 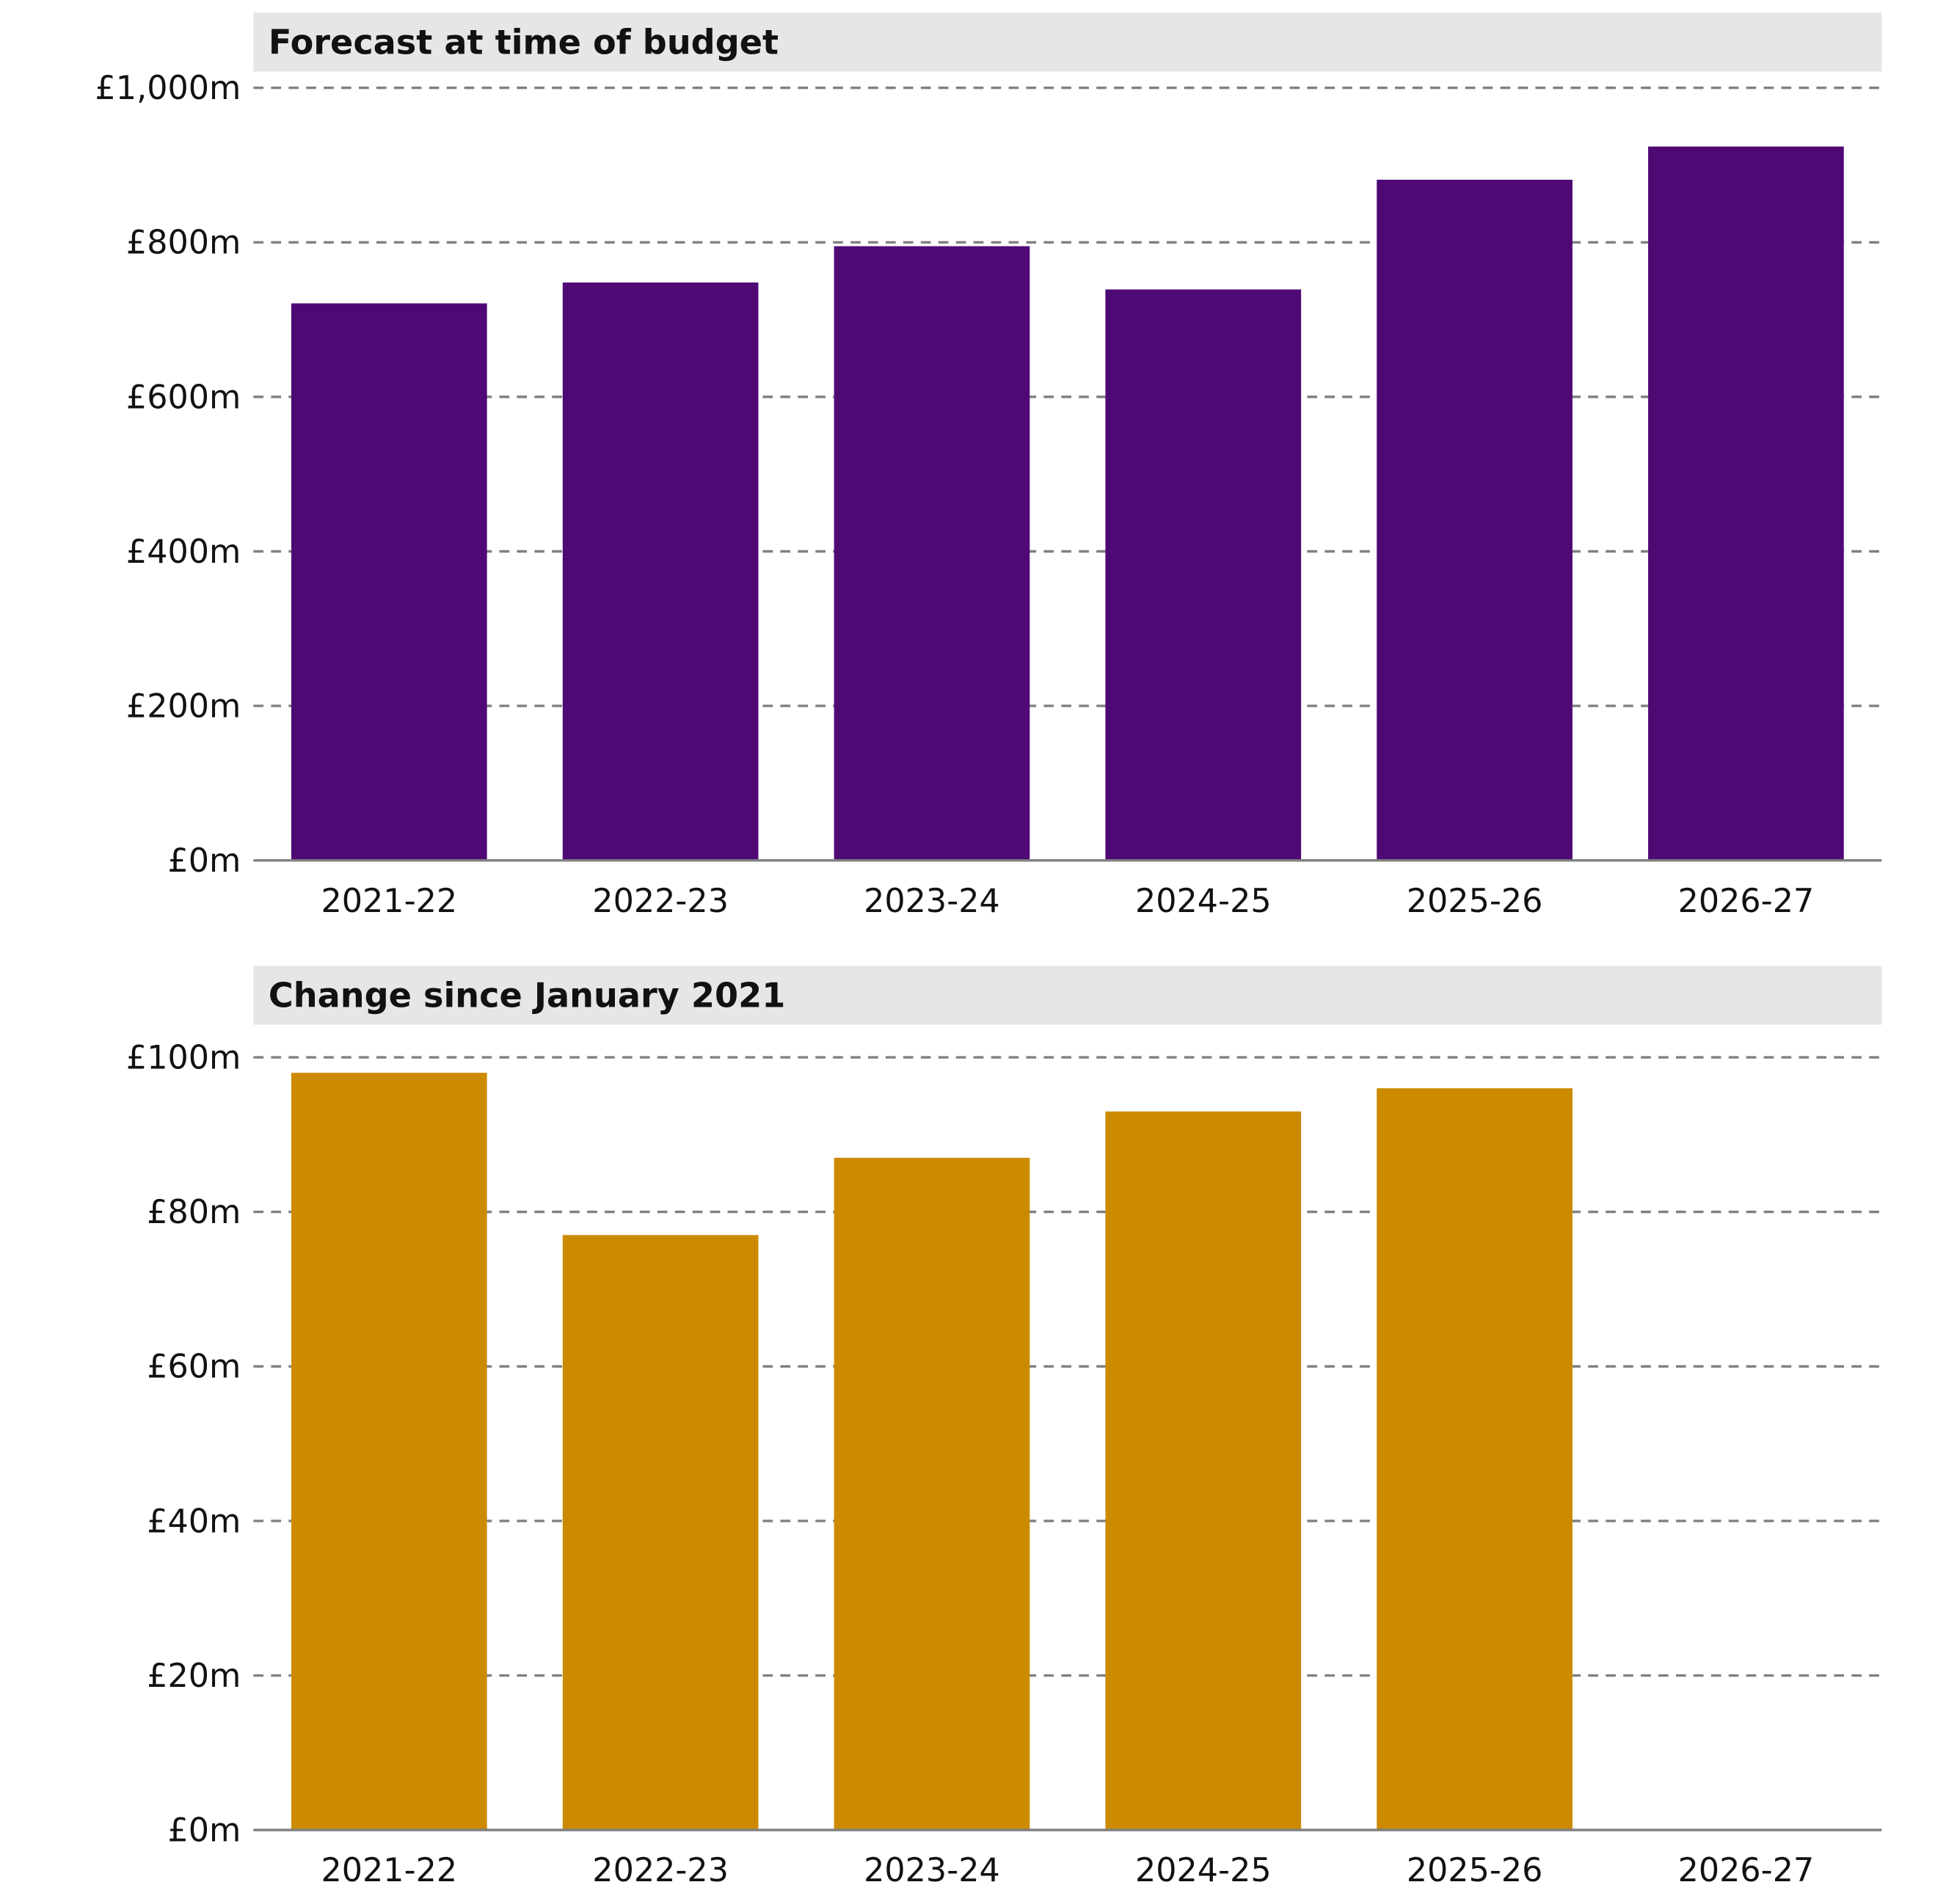 What do you see at coordinates (183, 1057) in the screenshot?
I see `y-tick-label: £100m` at bounding box center [183, 1057].